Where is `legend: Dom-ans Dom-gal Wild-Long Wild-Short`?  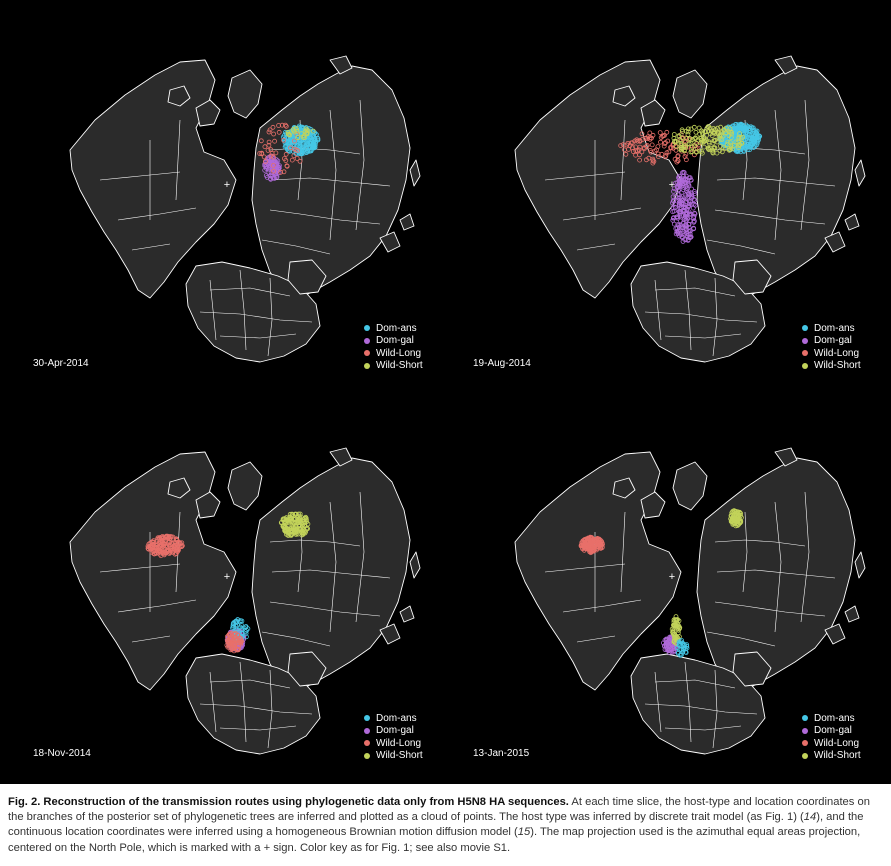 legend: Dom-ans Dom-gal Wild-Long Wild-Short is located at coordinates (831, 737).